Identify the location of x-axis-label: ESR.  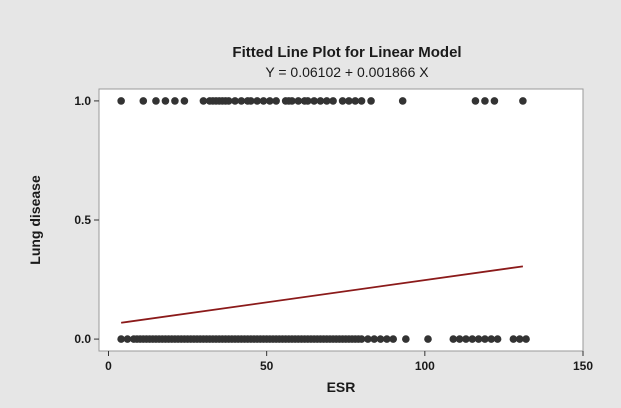
(341, 387).